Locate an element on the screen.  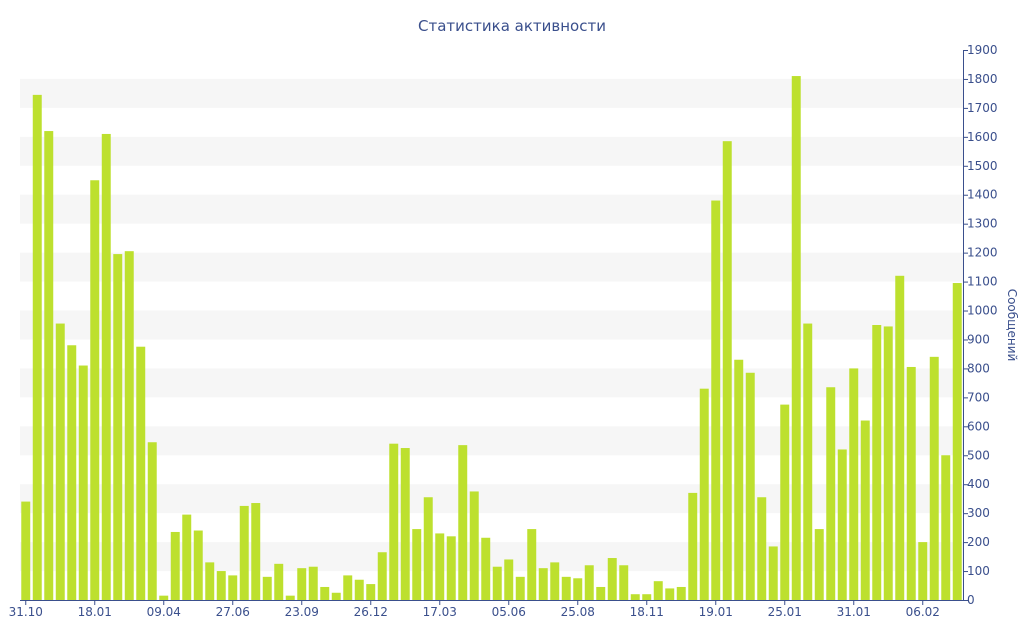
x-tick-label: 18.11 is located at coordinates (647, 612).